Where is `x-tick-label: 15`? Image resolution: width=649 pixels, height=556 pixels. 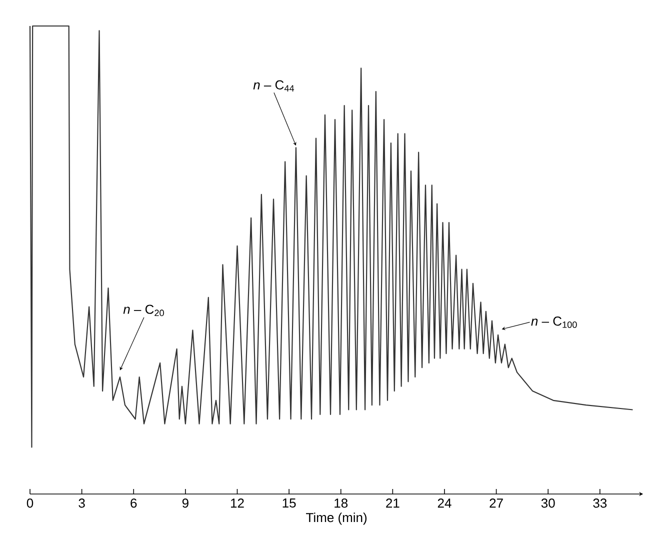 x-tick-label: 15 is located at coordinates (289, 503).